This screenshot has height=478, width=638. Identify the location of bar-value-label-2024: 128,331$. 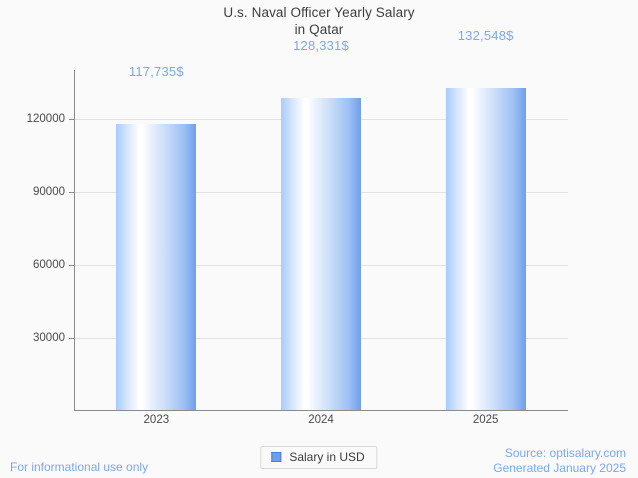
(321, 46).